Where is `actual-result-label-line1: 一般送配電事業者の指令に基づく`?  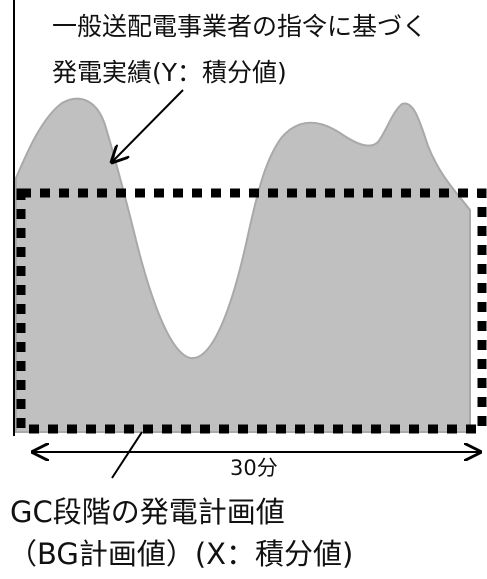 actual-result-label-line1: 一般送配電事業者の指令に基づく is located at coordinates (240, 26).